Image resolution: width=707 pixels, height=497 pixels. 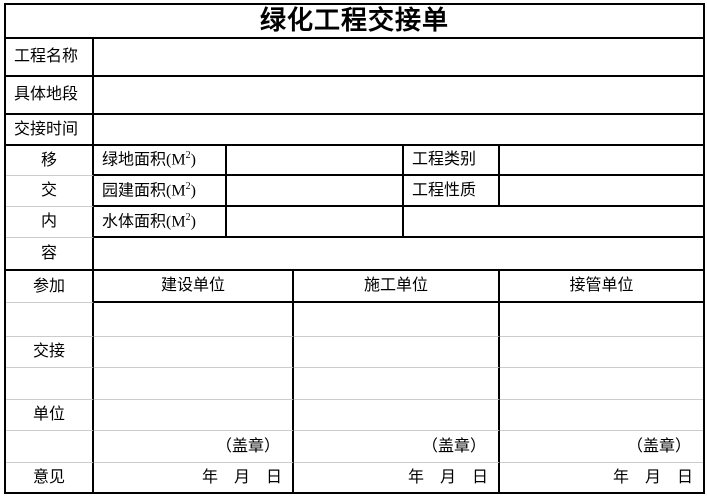 What do you see at coordinates (601, 161) in the screenshot?
I see `field-project-category` at bounding box center [601, 161].